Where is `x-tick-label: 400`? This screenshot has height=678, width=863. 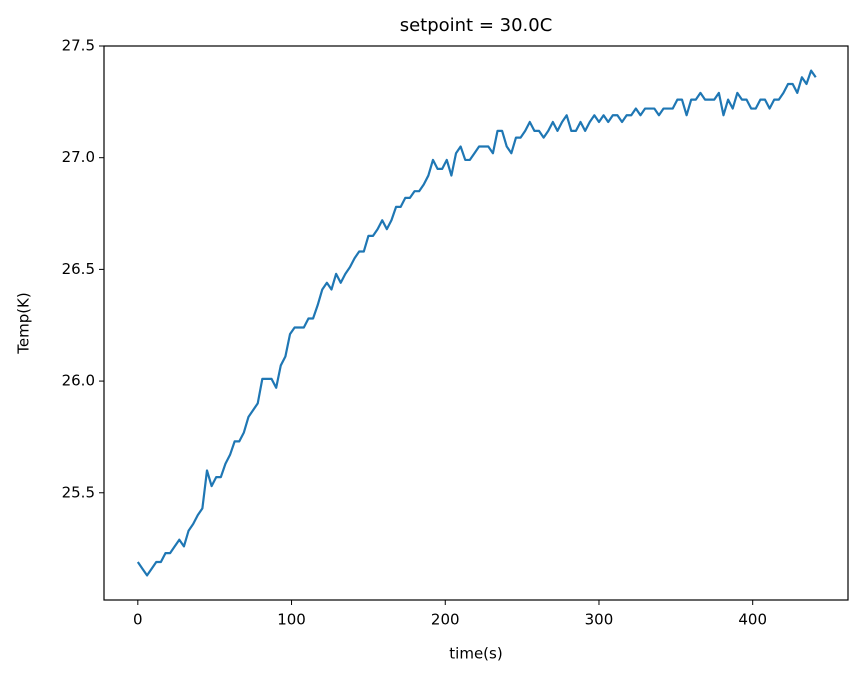 x-tick-label: 400 is located at coordinates (752, 620).